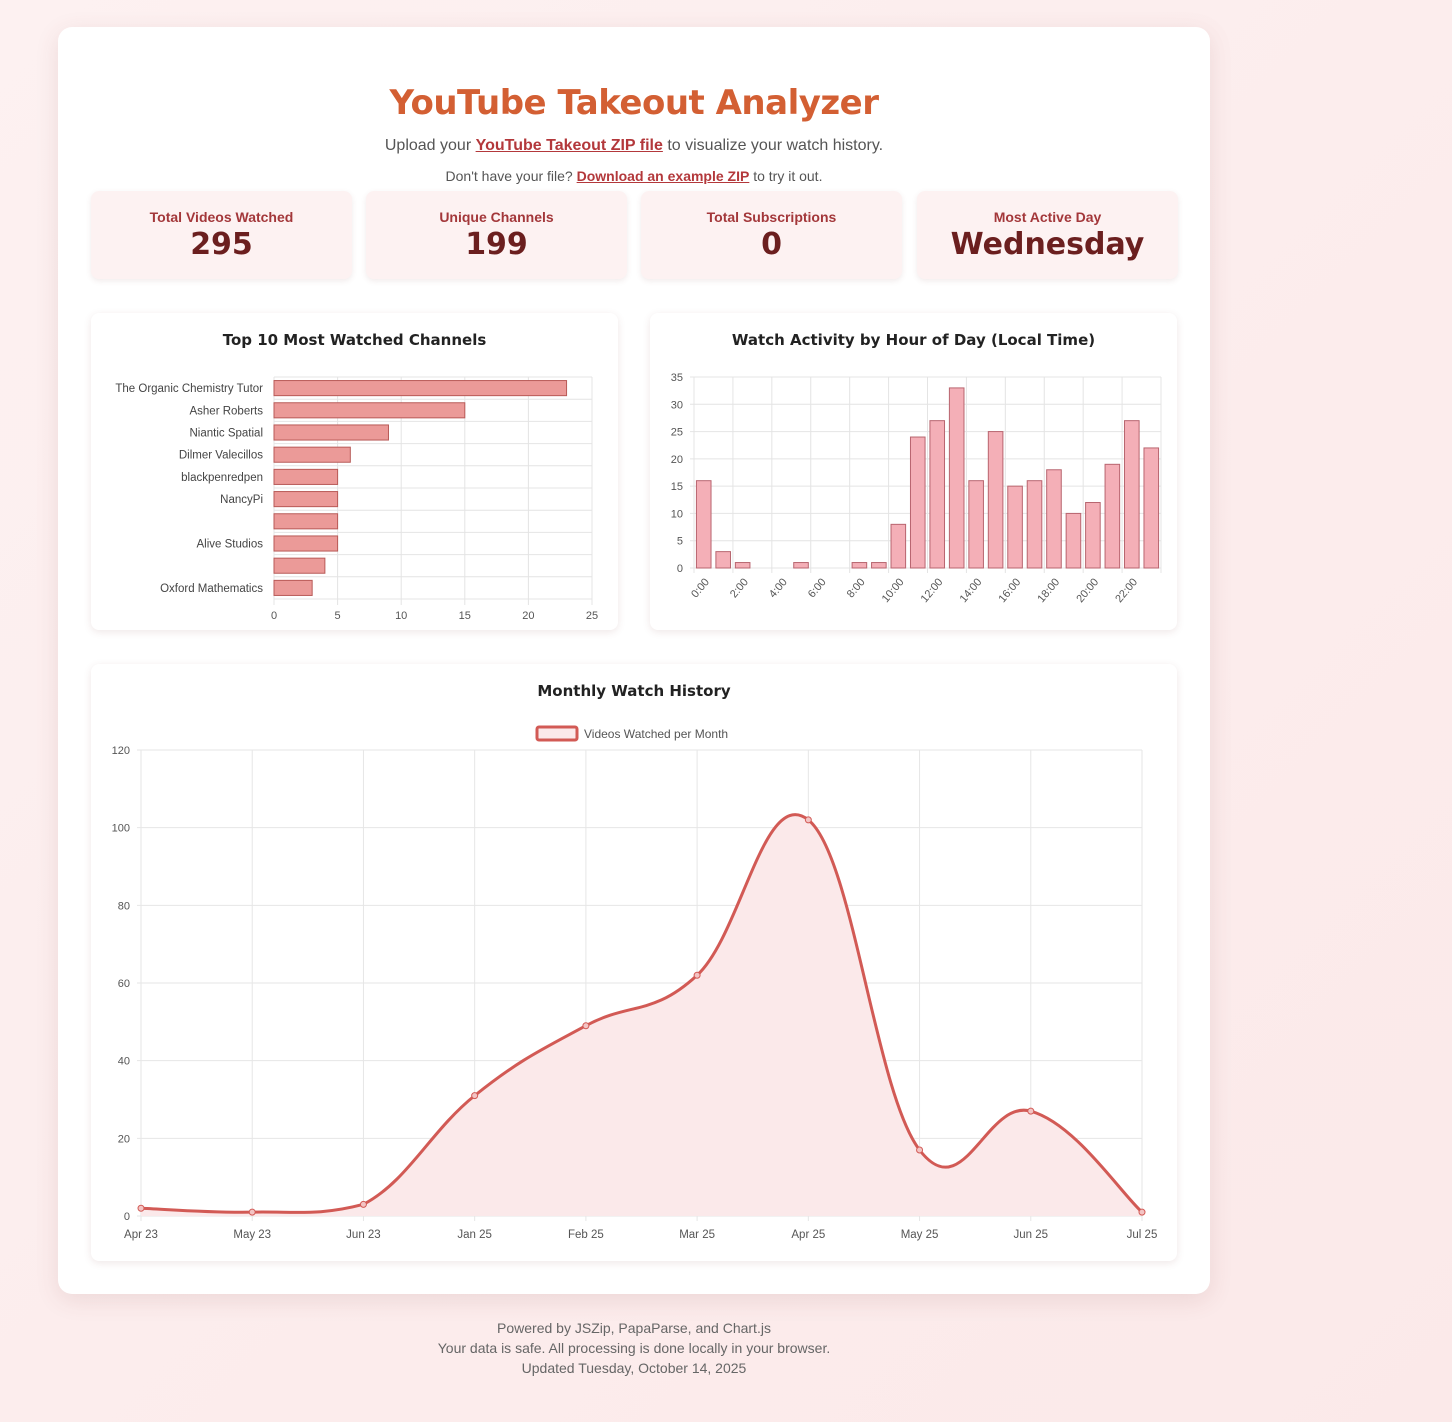 The width and height of the screenshot is (1452, 1422). What do you see at coordinates (401, 616) in the screenshot?
I see `x-tick-label: 10` at bounding box center [401, 616].